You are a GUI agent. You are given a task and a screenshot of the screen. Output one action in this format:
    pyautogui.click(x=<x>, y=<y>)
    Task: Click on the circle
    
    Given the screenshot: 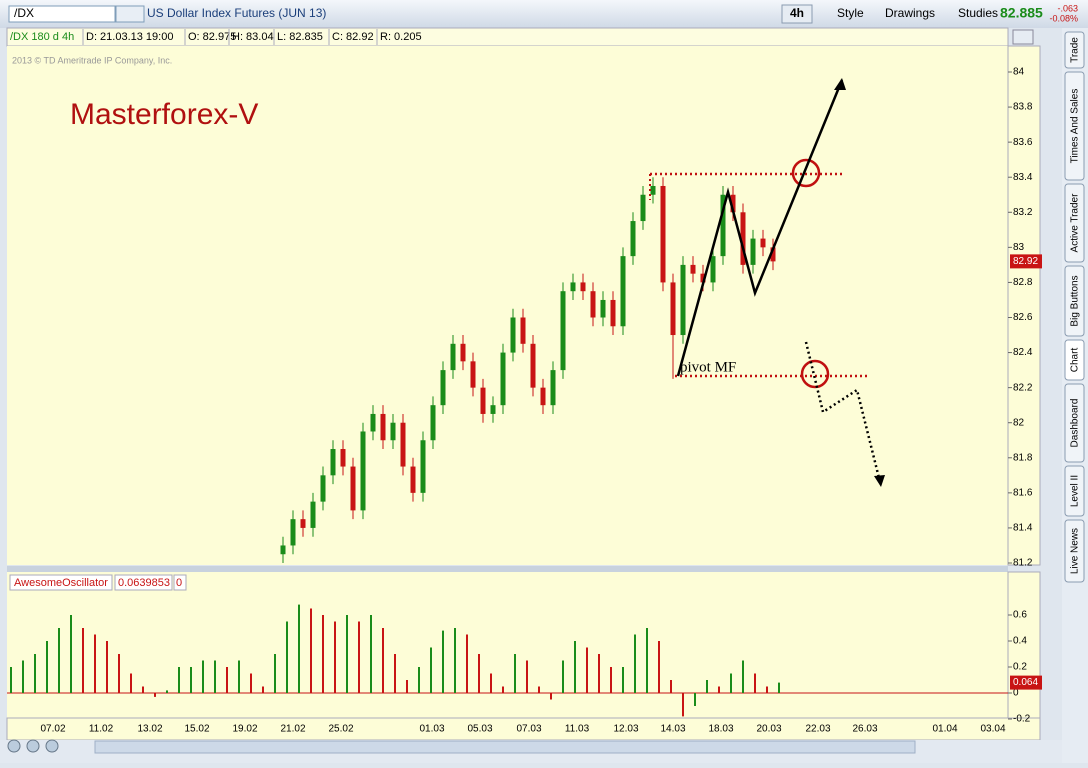 What is the action you would take?
    pyautogui.click(x=815, y=374)
    